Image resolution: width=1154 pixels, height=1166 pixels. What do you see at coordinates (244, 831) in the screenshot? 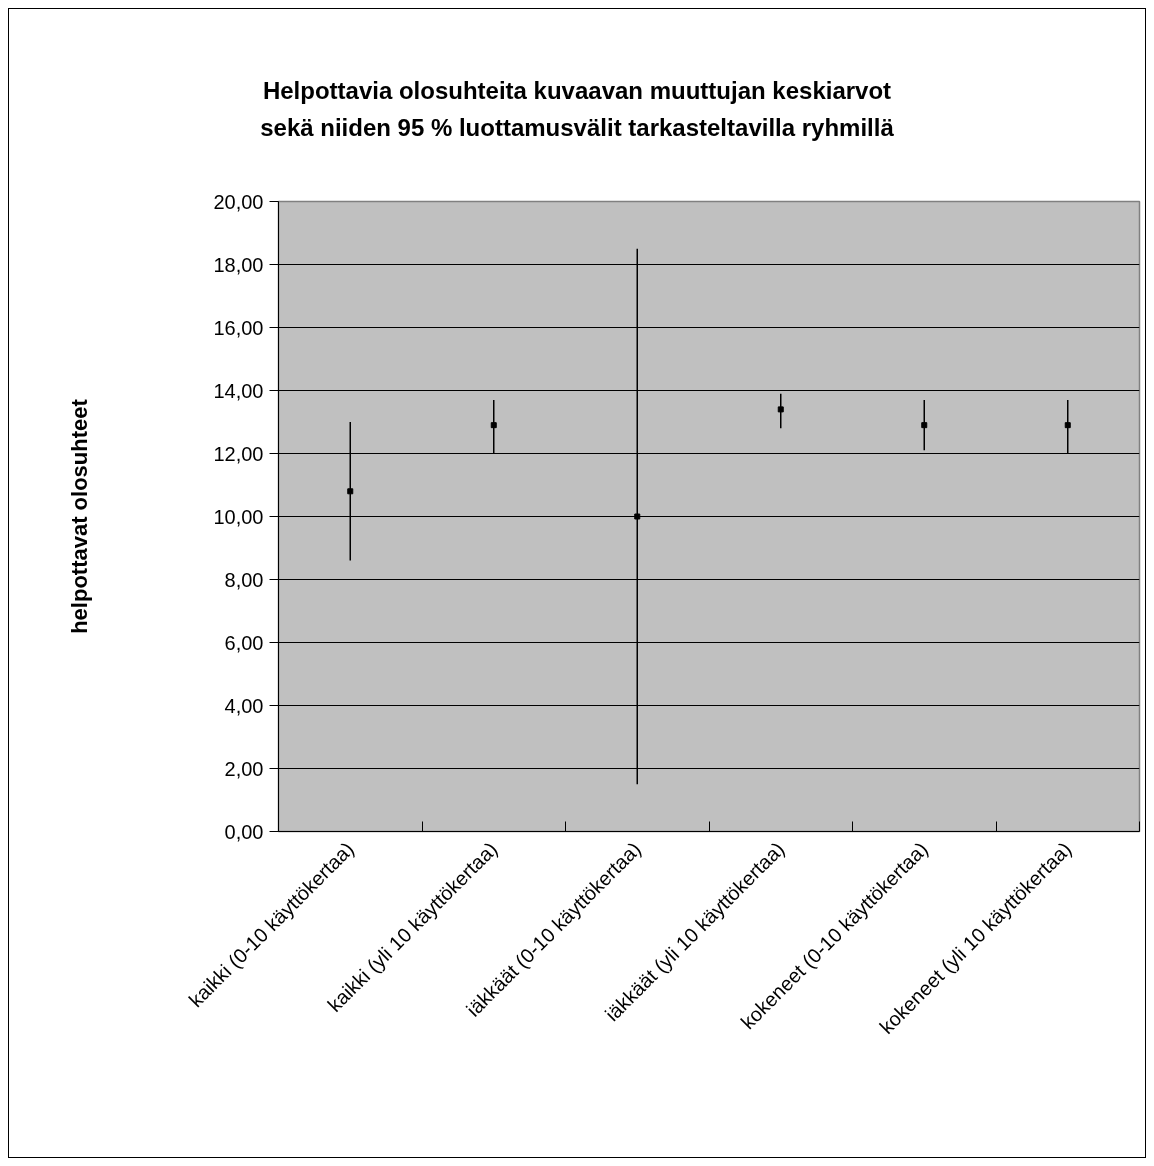
I see `y-tick-label: 0,00` at bounding box center [244, 831].